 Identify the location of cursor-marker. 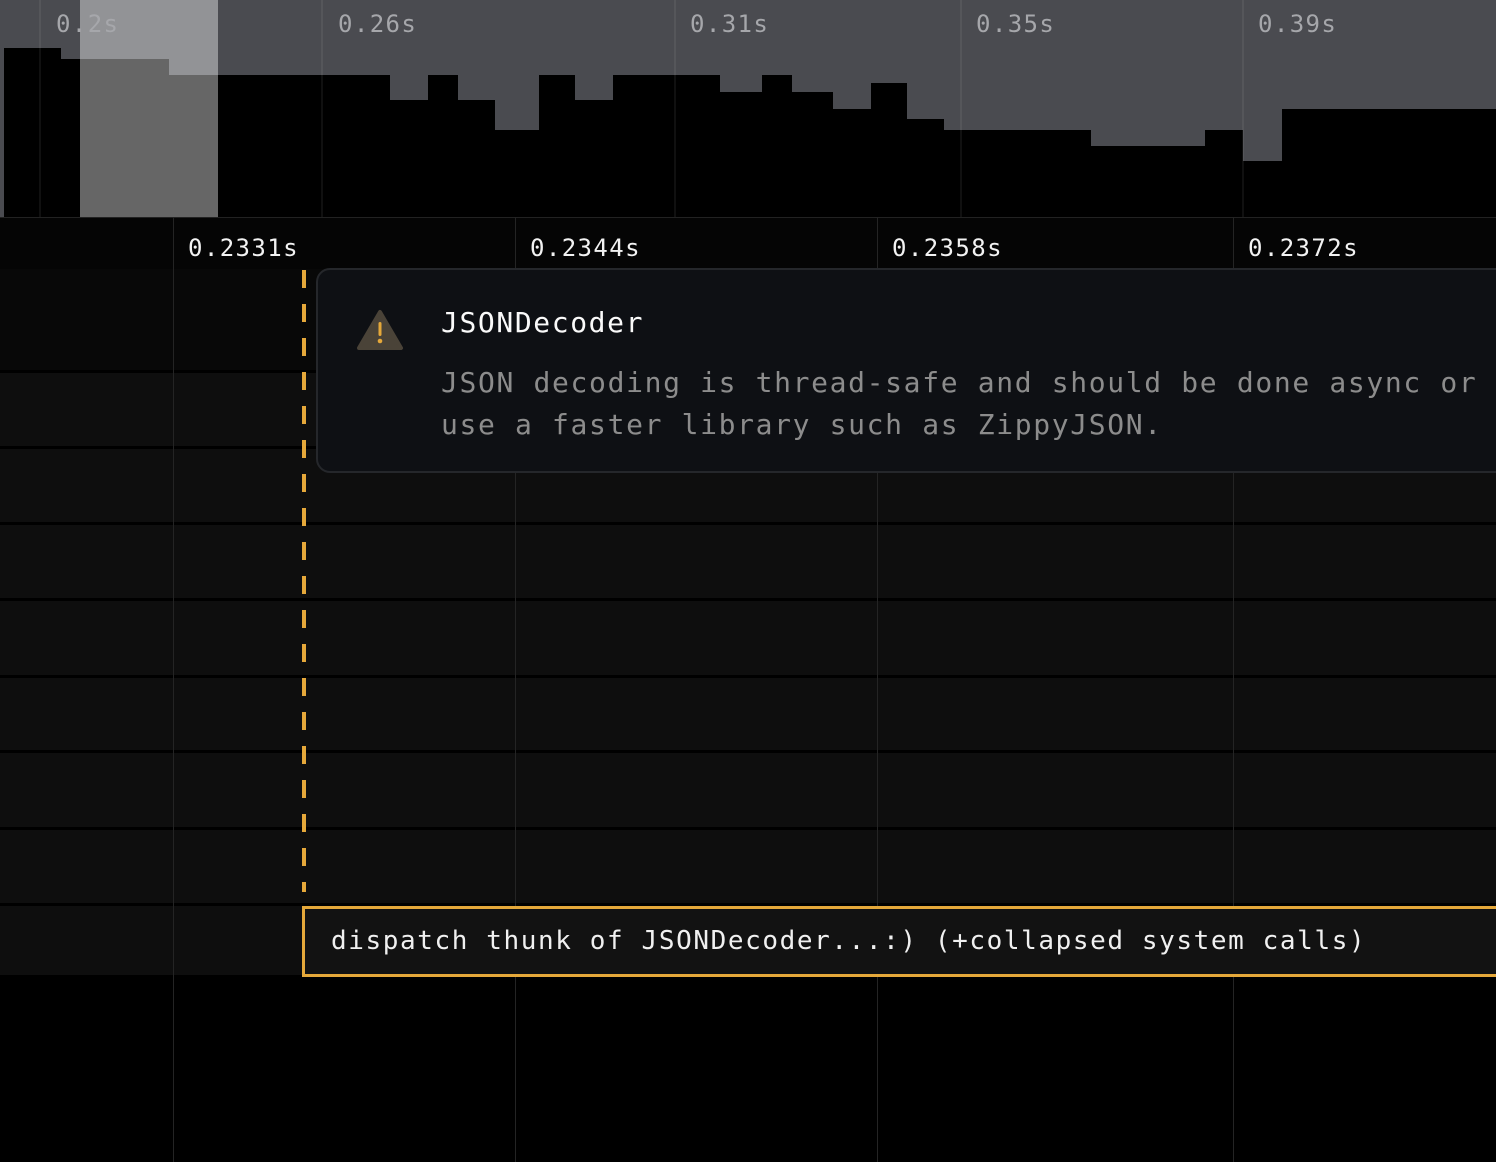
(304, 581).